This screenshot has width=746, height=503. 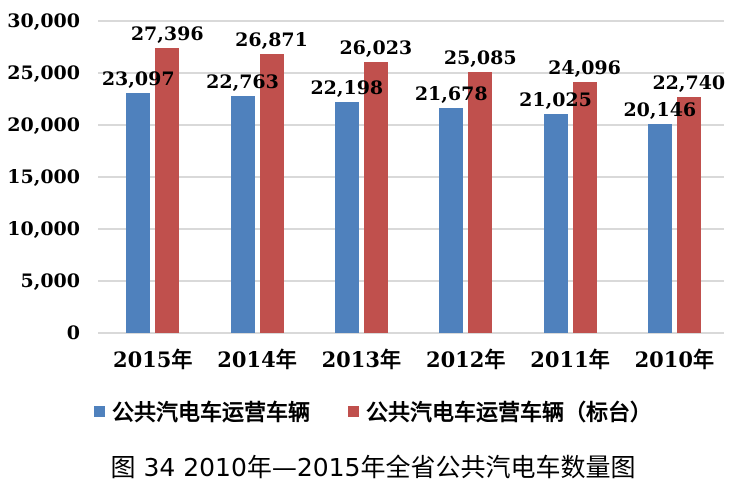 What do you see at coordinates (43, 229) in the screenshot?
I see `y-axis-tick-label: 10,000` at bounding box center [43, 229].